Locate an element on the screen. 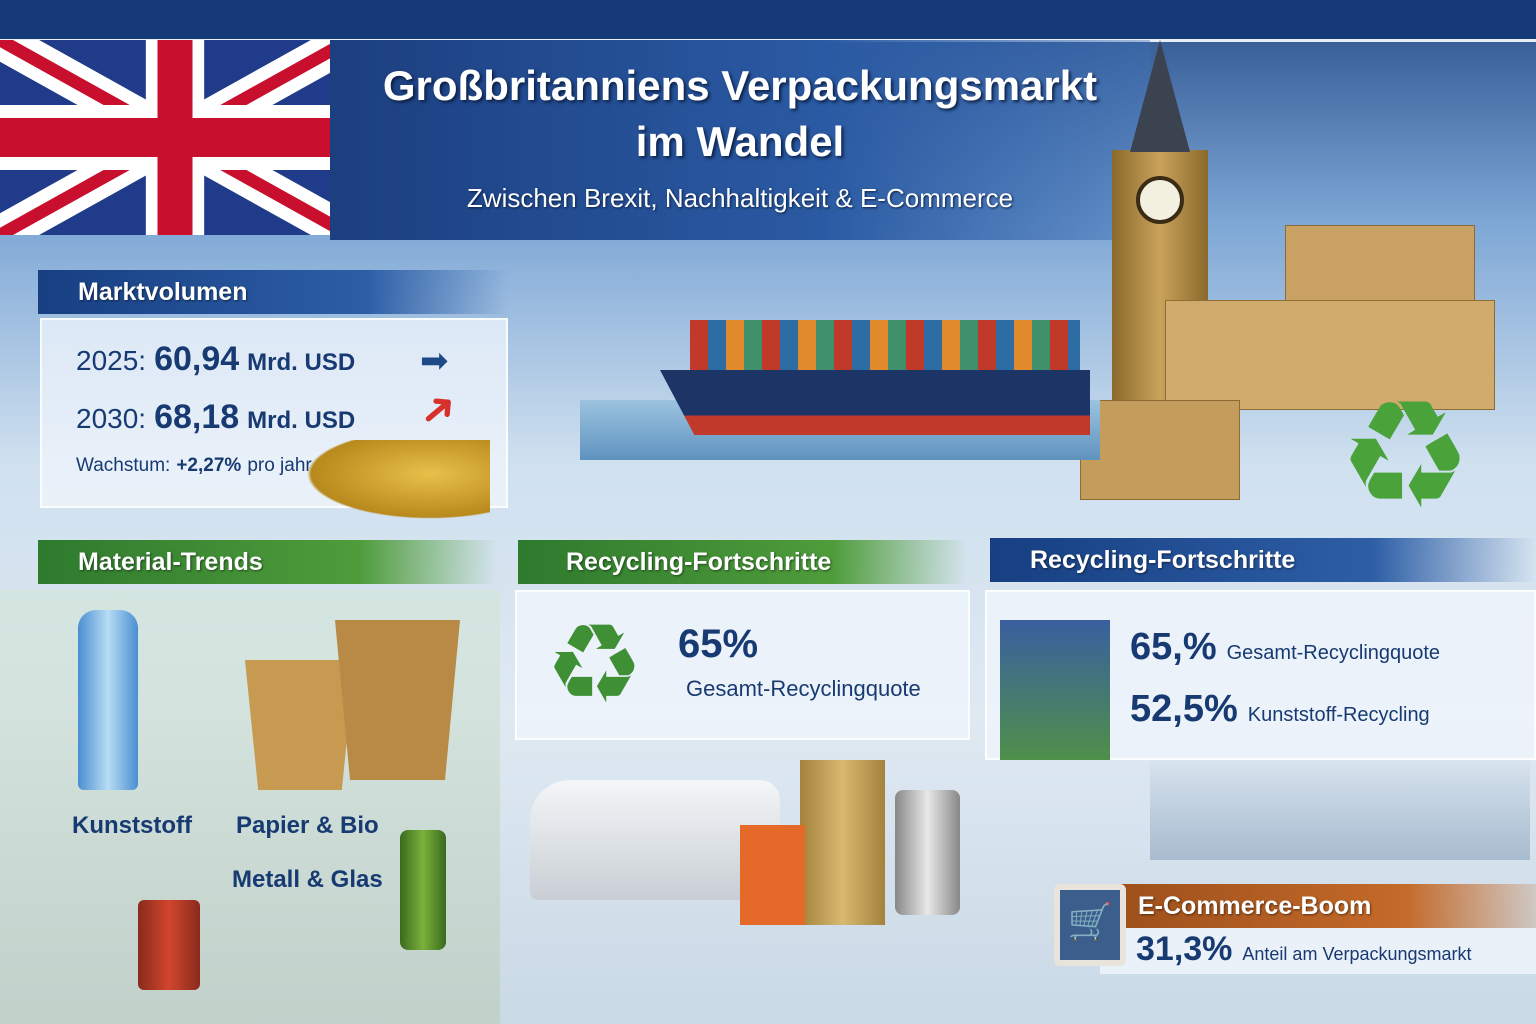  recycling-total-label: Gesamt-Recyclingquote is located at coordinates (1333, 653).